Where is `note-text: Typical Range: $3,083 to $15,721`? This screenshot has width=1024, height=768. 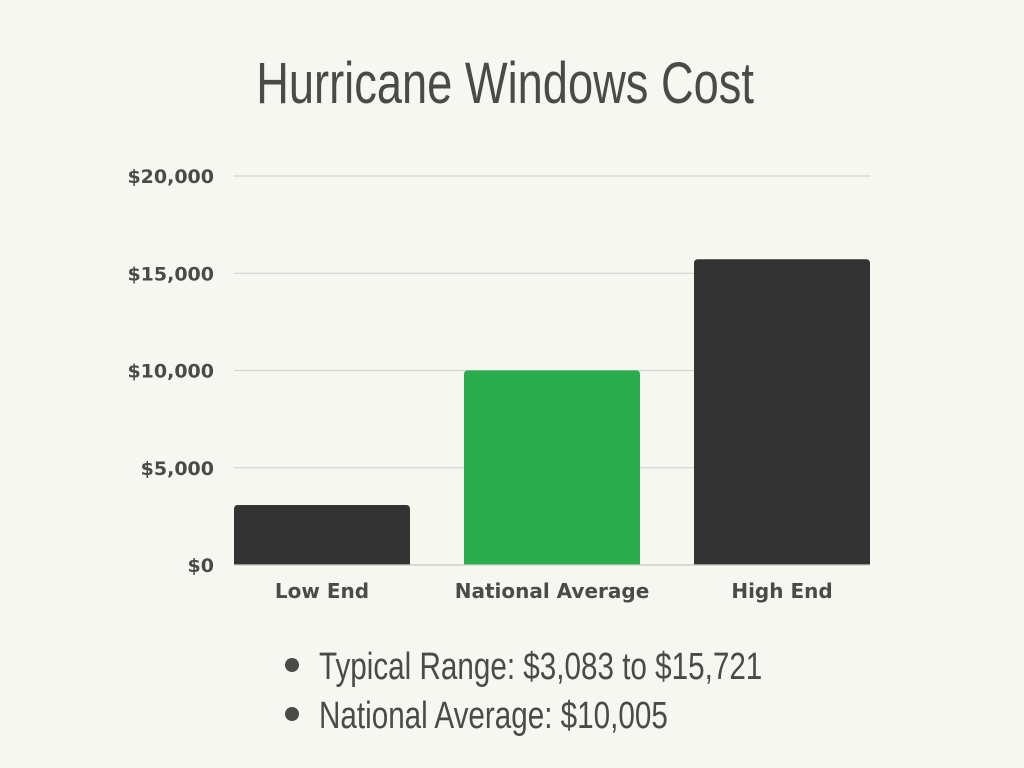 note-text: Typical Range: $3,083 to $15,721 is located at coordinates (541, 667).